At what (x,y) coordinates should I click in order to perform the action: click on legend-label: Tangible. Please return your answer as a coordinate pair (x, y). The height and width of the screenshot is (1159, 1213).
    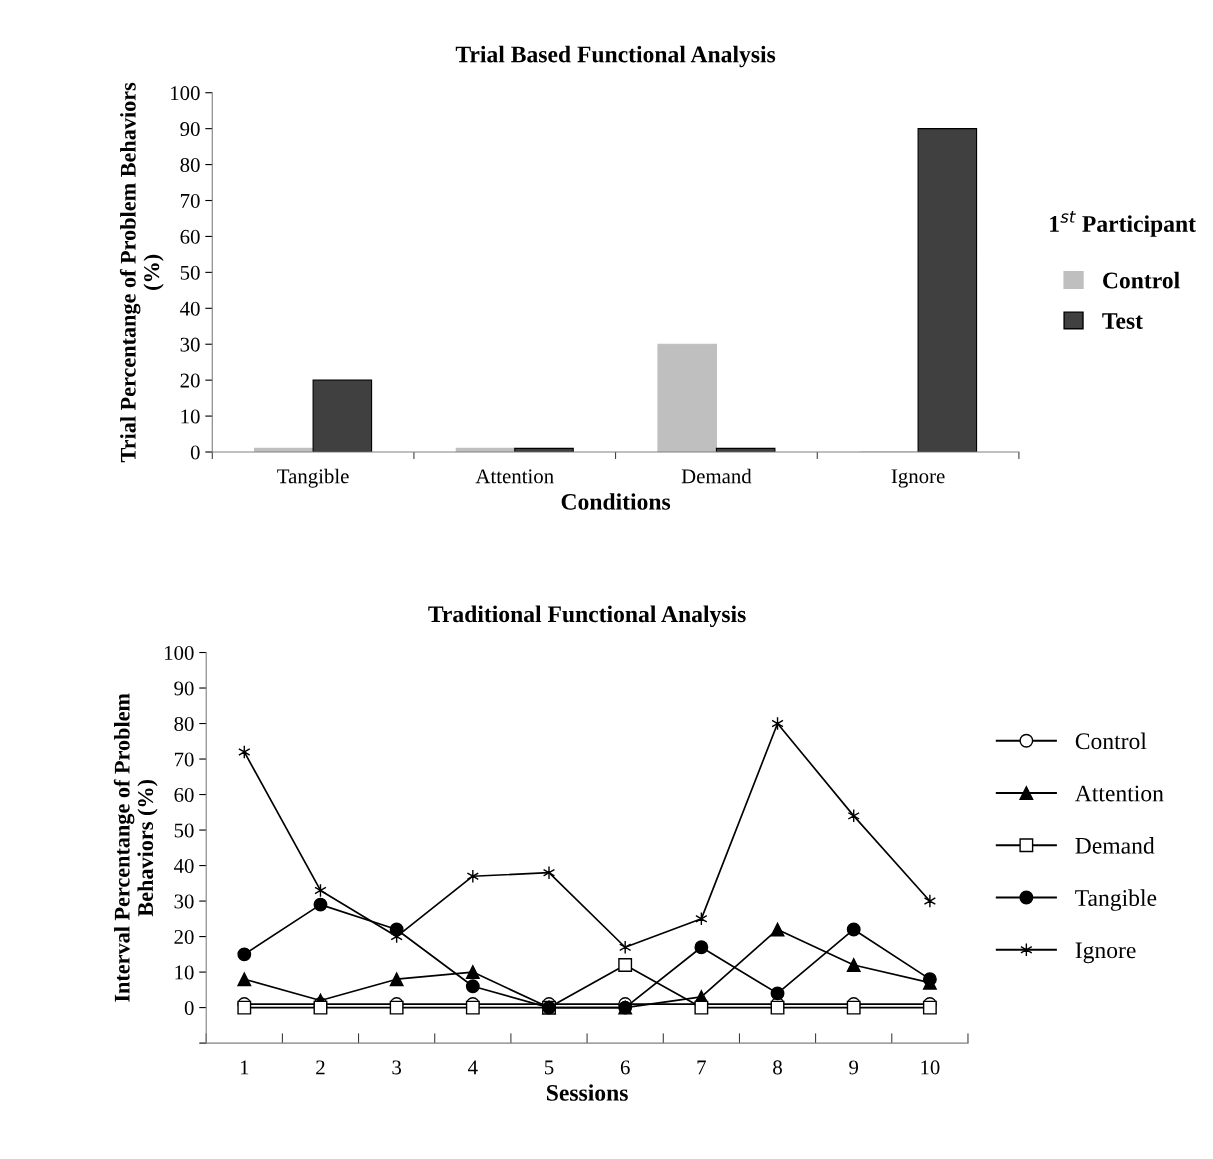
    Looking at the image, I should click on (1116, 900).